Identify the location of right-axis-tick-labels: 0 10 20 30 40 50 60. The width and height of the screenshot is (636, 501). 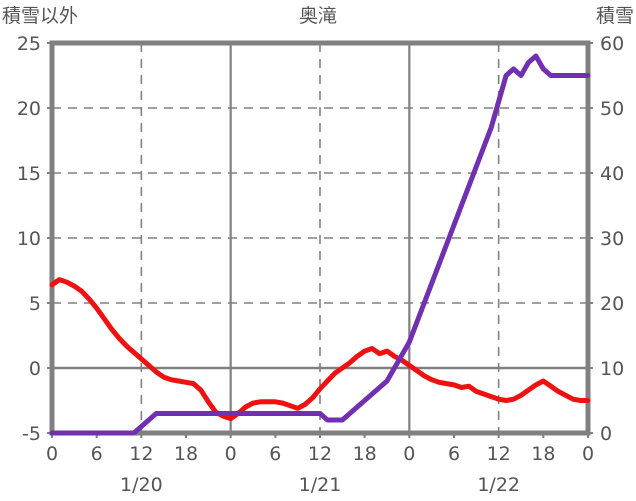
(612, 239).